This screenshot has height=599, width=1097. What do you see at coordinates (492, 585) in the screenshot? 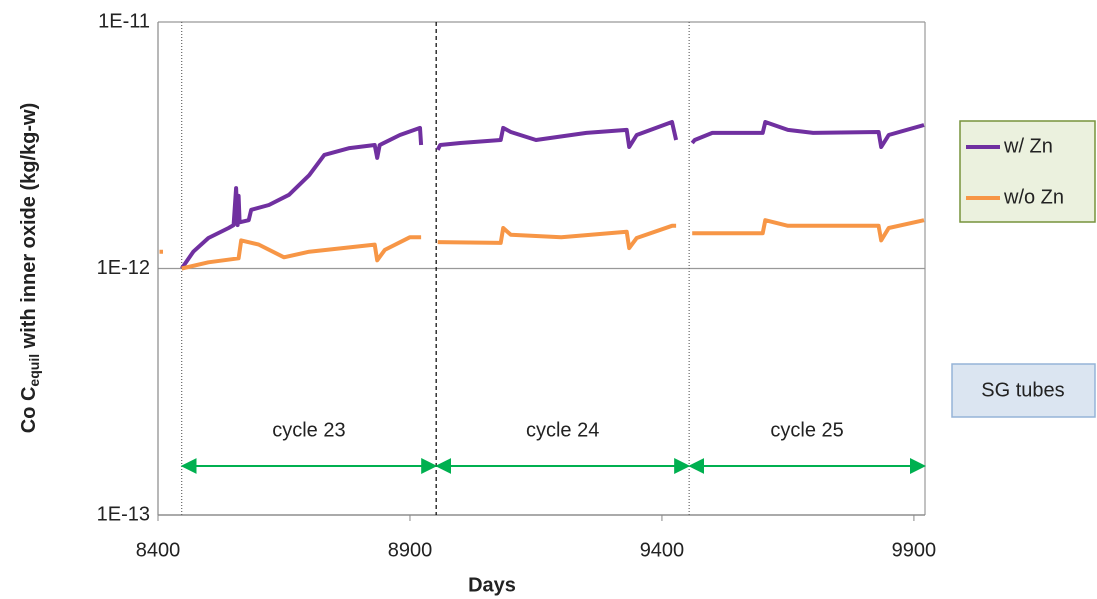
I see `x-axis-label: Days` at bounding box center [492, 585].